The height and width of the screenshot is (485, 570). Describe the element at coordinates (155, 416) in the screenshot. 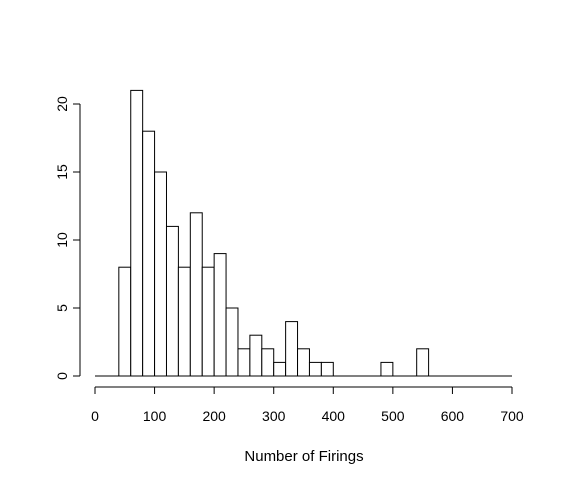

I see `x-tick-label-100: 100` at that location.